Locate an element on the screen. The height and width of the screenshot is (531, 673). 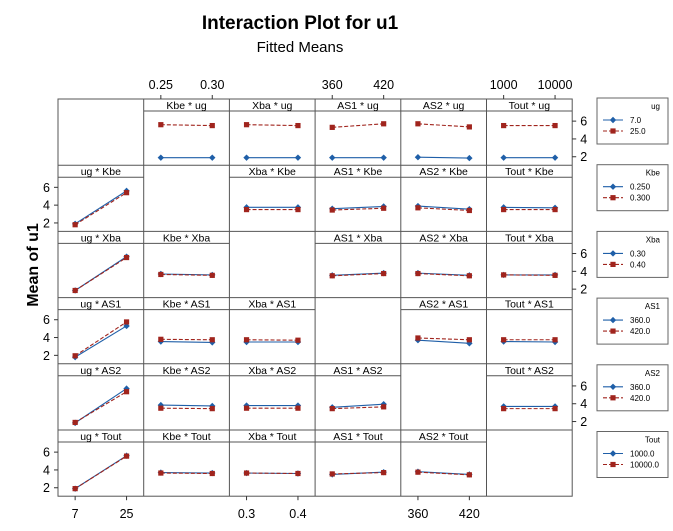
legend-title: Kbe is located at coordinates (653, 173).